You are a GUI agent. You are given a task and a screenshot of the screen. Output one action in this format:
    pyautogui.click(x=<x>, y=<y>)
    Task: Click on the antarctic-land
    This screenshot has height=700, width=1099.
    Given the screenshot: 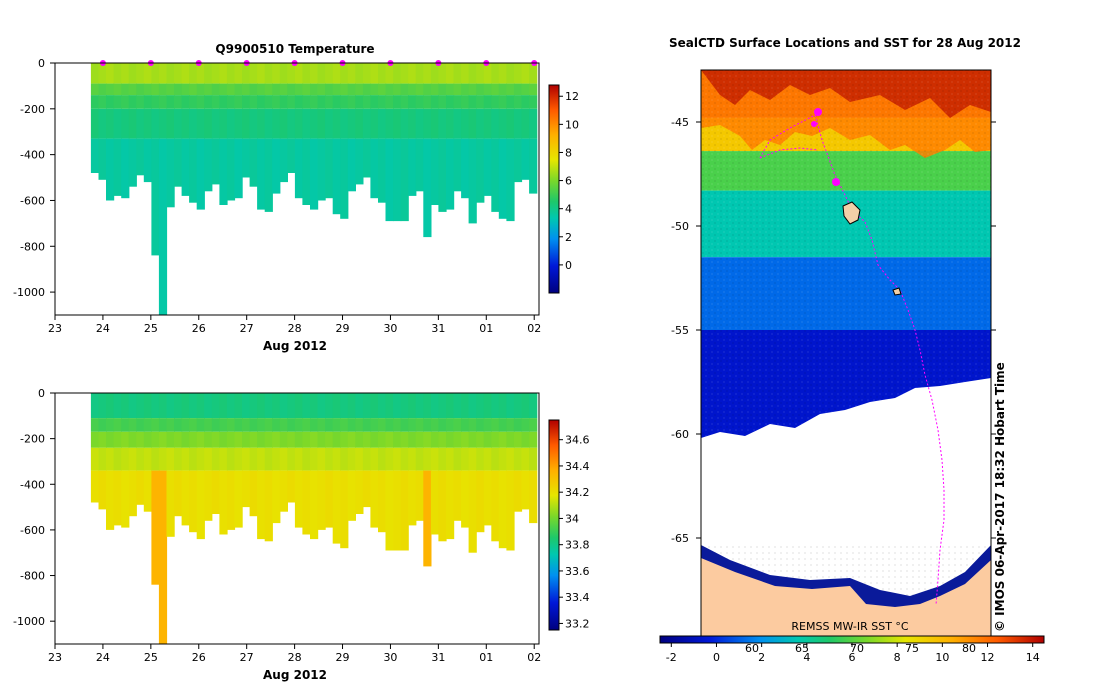 What is the action you would take?
    pyautogui.click(x=846, y=600)
    